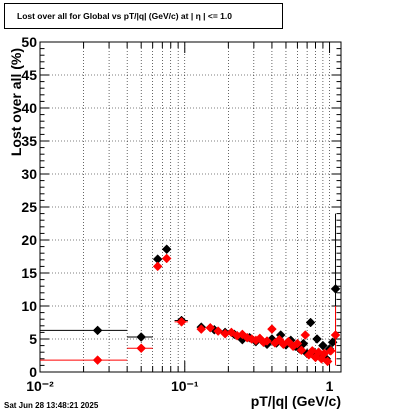  What do you see at coordinates (29, 273) in the screenshot?
I see `y-tick-label: 15` at bounding box center [29, 273].